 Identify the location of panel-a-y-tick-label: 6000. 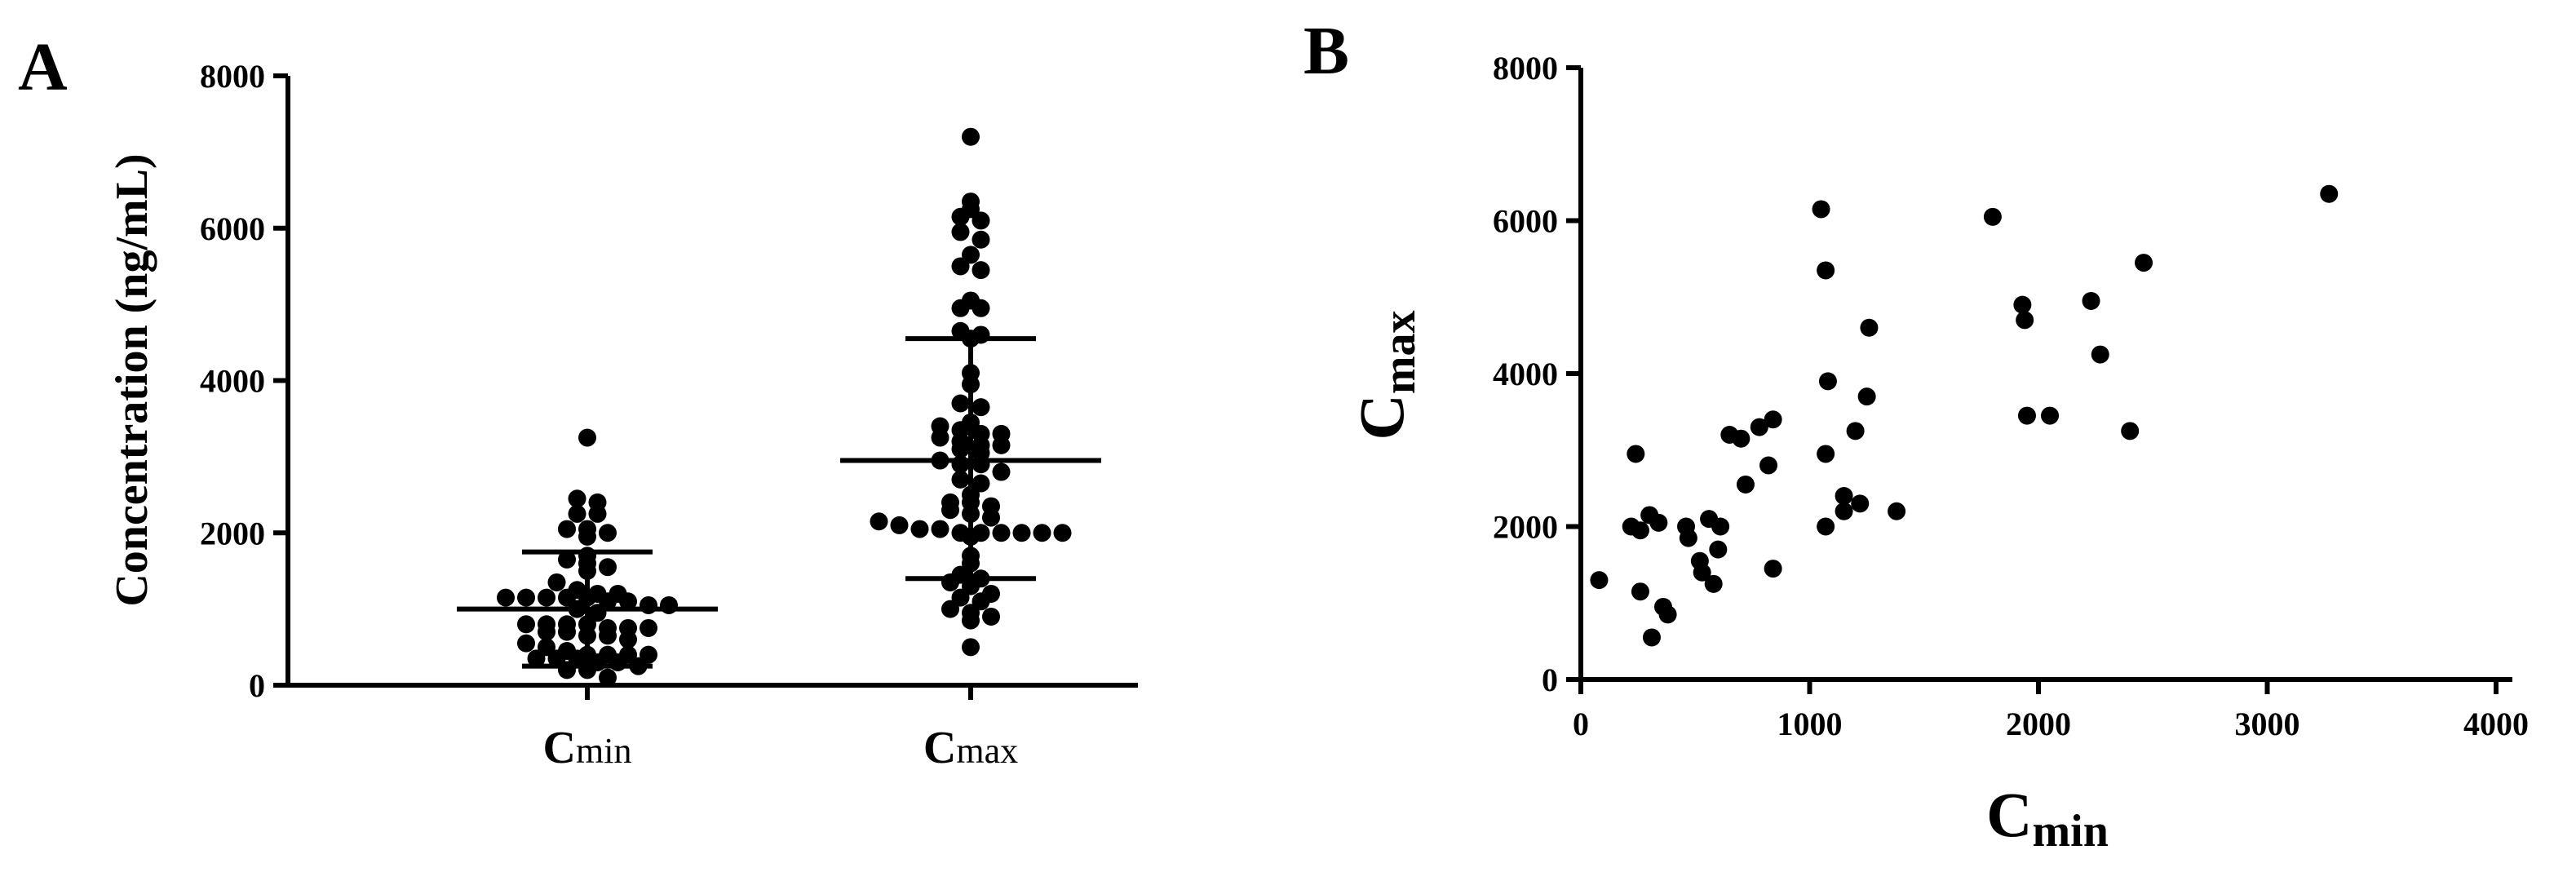
(232, 229).